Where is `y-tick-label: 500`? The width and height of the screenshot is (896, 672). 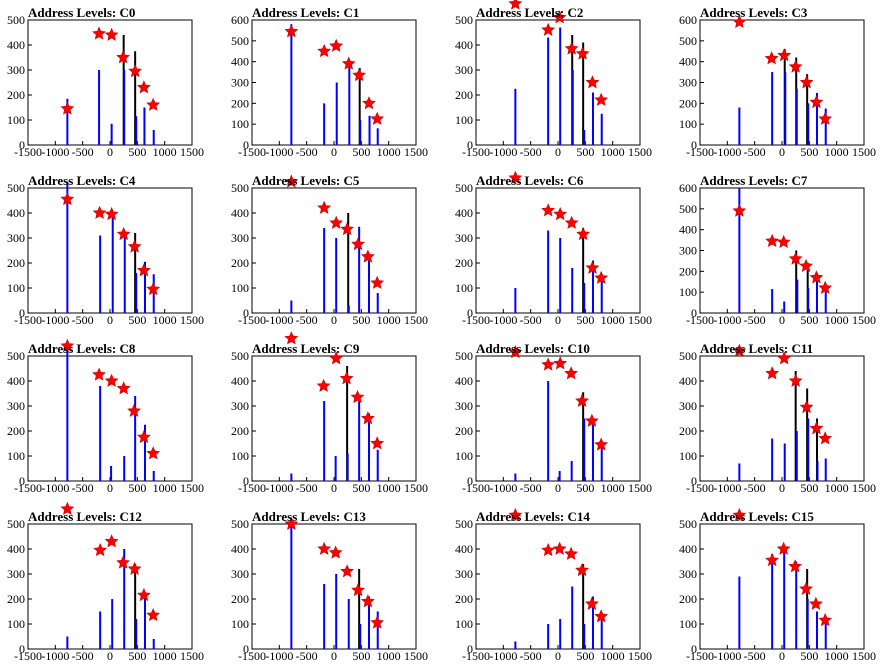 y-tick-label: 500 is located at coordinates (16, 188).